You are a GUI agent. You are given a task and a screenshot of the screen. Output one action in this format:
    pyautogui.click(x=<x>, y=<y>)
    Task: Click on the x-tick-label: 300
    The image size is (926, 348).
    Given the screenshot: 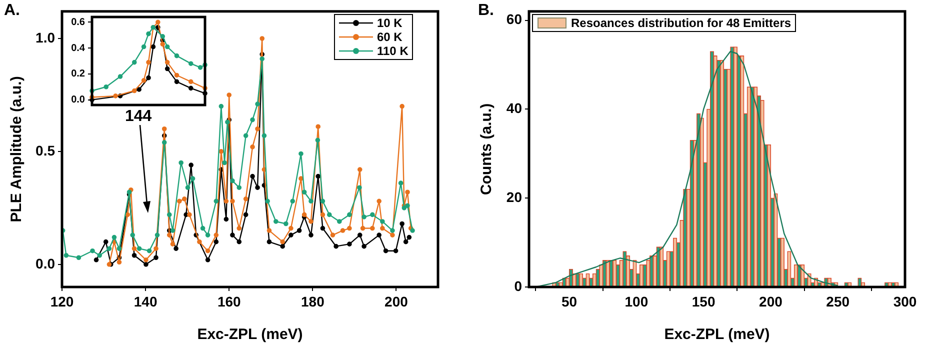 What is the action you would take?
    pyautogui.click(x=905, y=301)
    